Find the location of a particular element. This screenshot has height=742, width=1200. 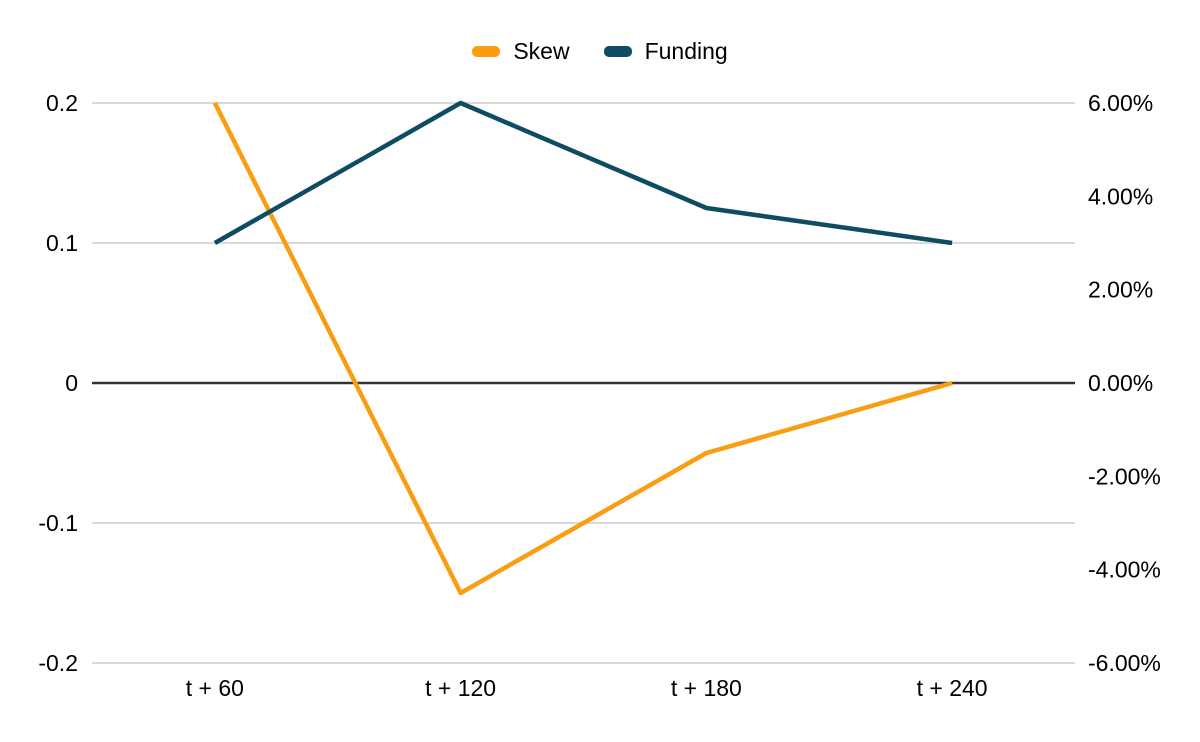

x-axis-tick-label: t + 180 is located at coordinates (706, 688).